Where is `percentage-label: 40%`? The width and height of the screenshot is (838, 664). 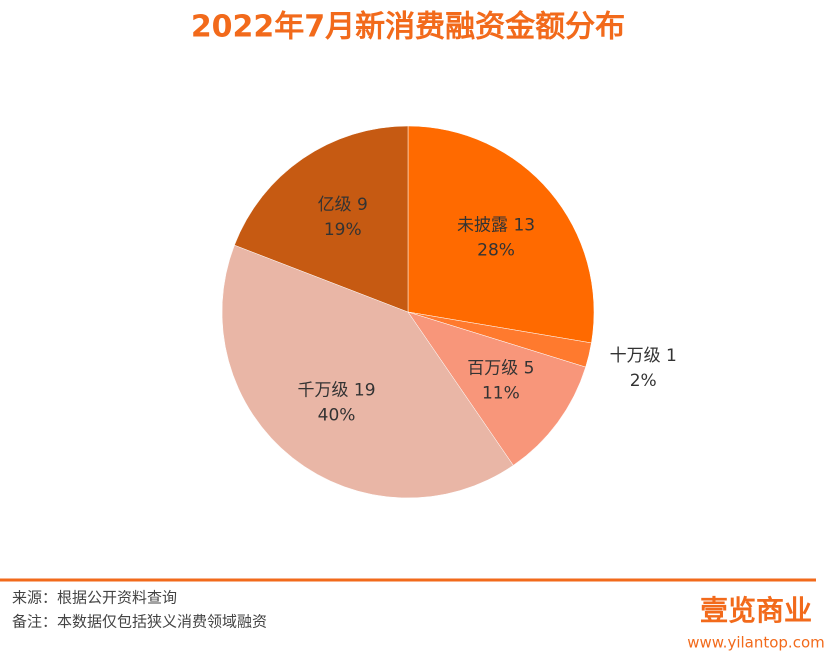 percentage-label: 40% is located at coordinates (337, 416).